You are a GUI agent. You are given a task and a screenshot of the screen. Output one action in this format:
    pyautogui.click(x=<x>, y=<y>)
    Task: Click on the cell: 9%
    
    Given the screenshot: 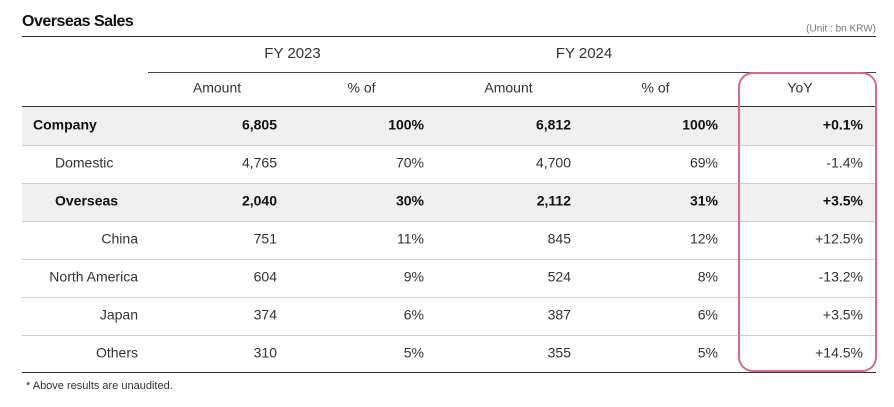 What is the action you would take?
    pyautogui.click(x=414, y=277)
    